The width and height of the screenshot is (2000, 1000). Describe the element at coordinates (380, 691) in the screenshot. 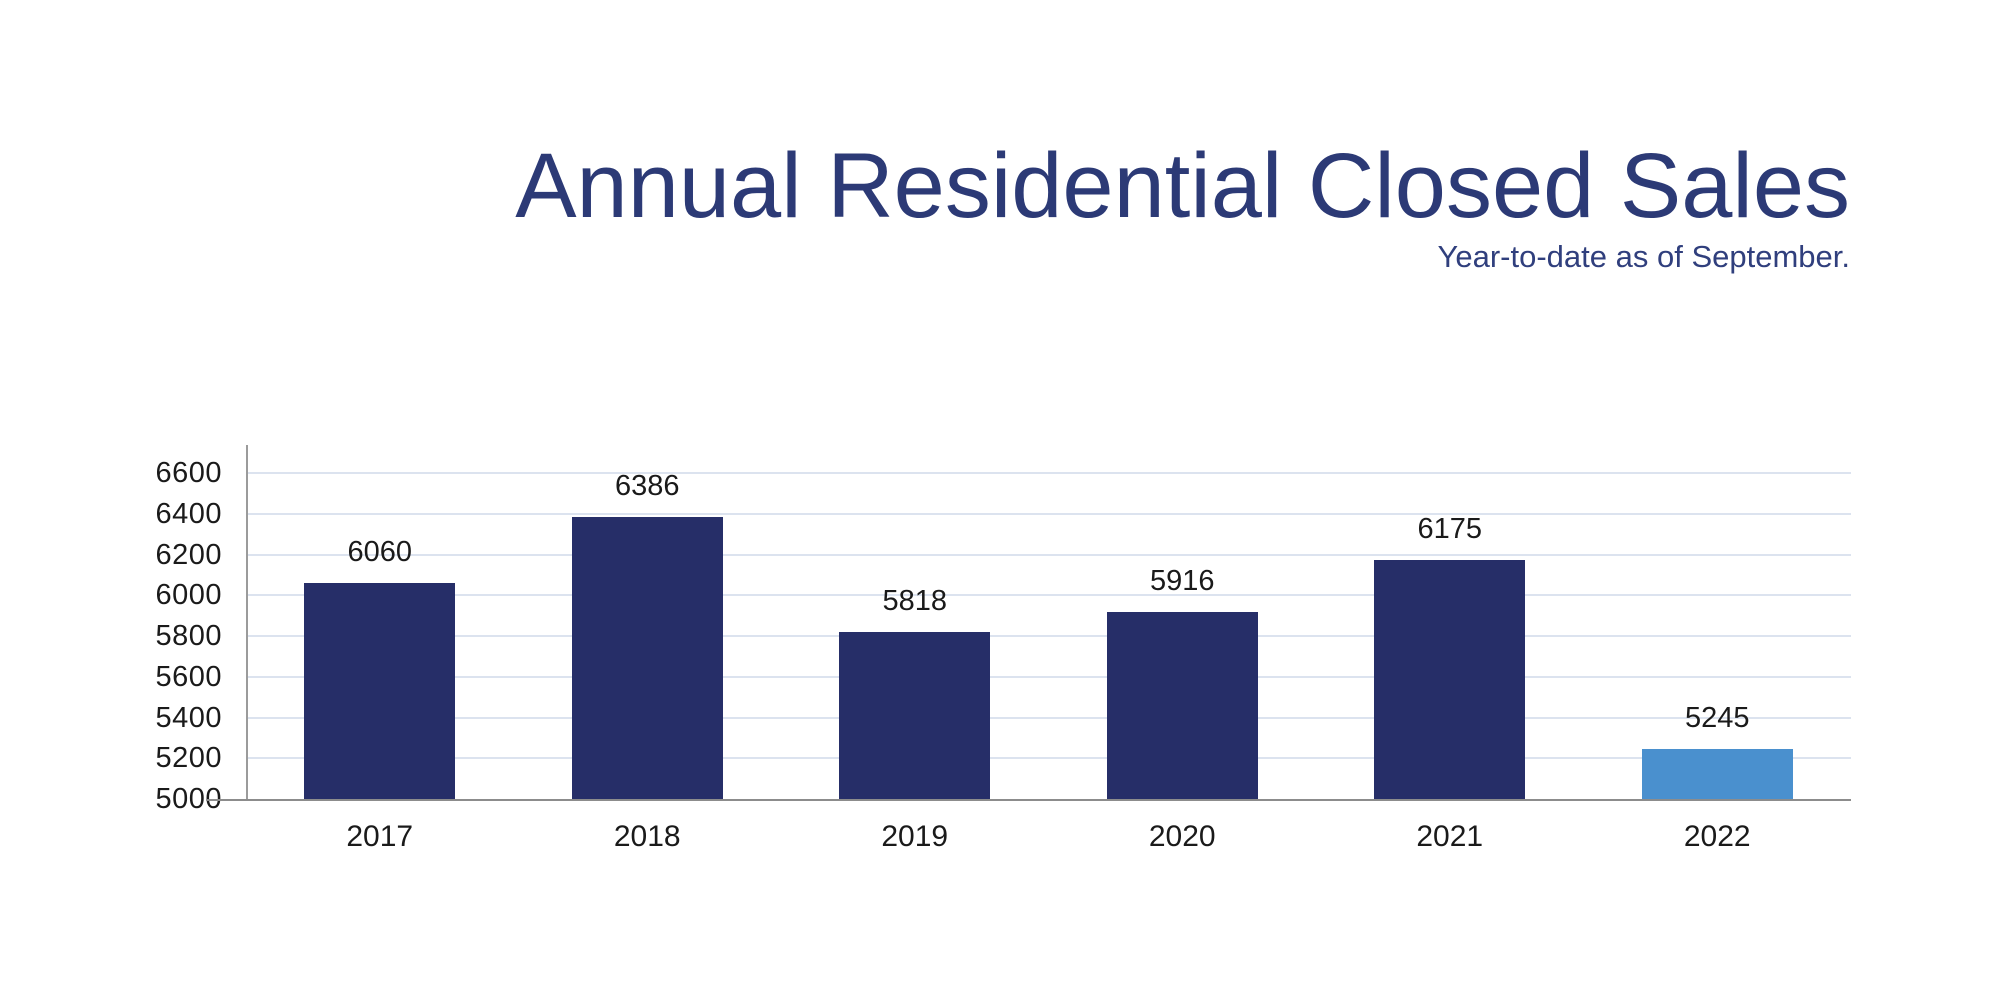

I see `bar-2017` at that location.